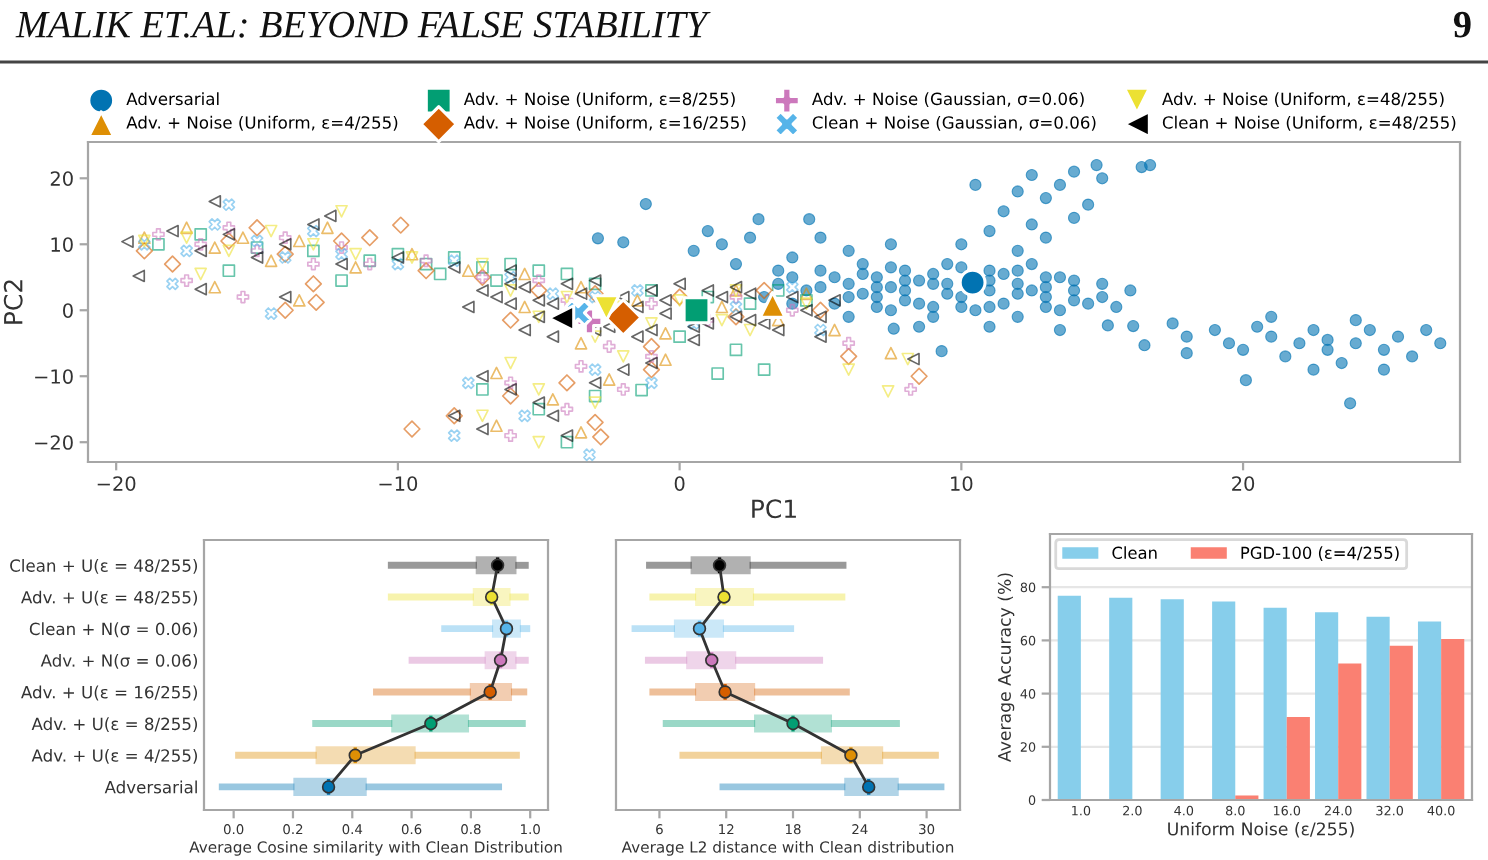 The height and width of the screenshot is (860, 1488). What do you see at coordinates (363, 24) in the screenshot?
I see `text: MALIK ET.AL: BEYOND FALSE STABILITY` at bounding box center [363, 24].